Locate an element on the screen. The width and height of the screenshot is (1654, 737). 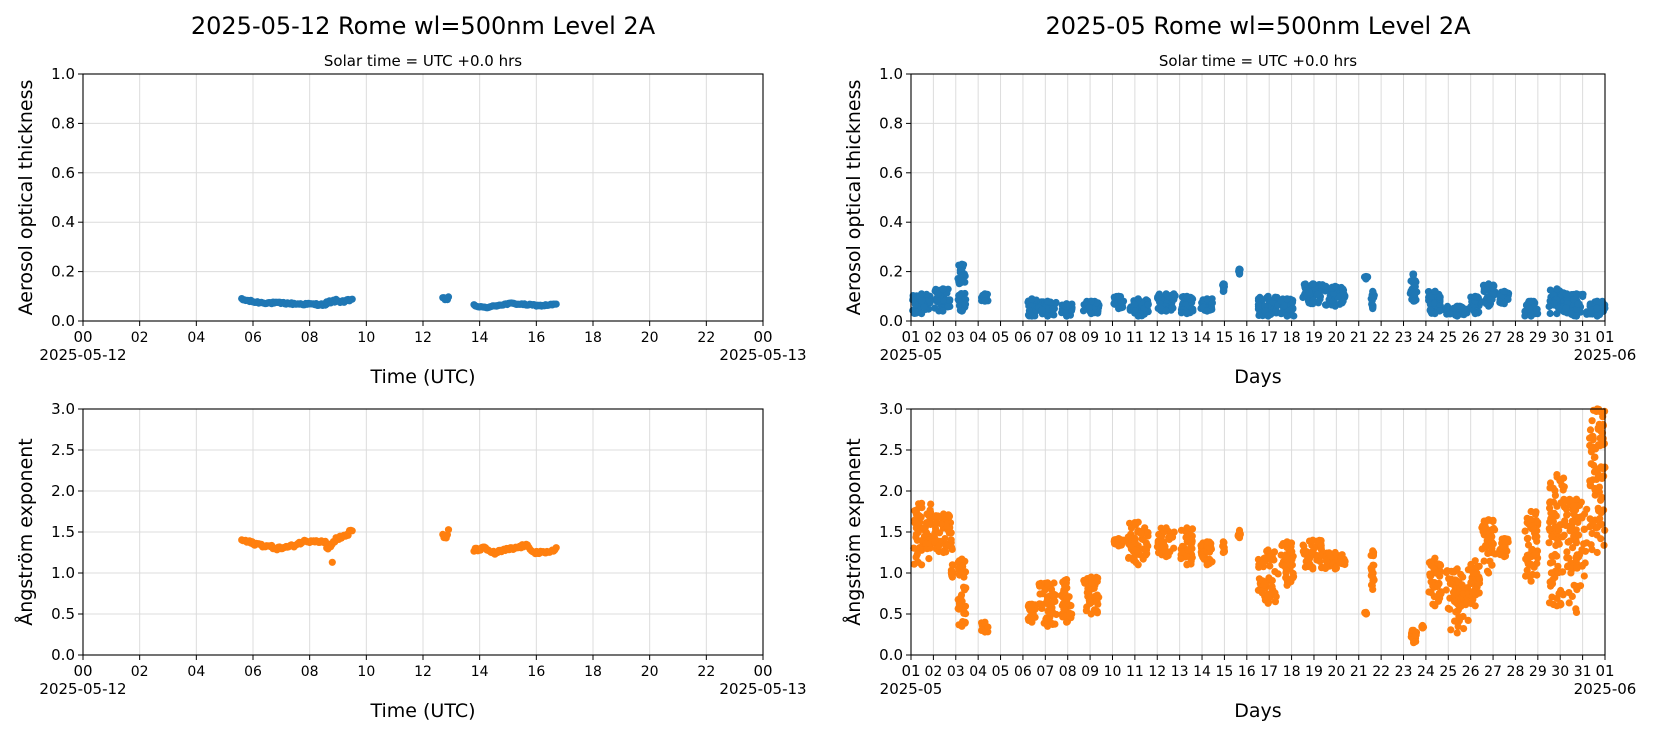
x-tick-label: 13 is located at coordinates (1180, 672).